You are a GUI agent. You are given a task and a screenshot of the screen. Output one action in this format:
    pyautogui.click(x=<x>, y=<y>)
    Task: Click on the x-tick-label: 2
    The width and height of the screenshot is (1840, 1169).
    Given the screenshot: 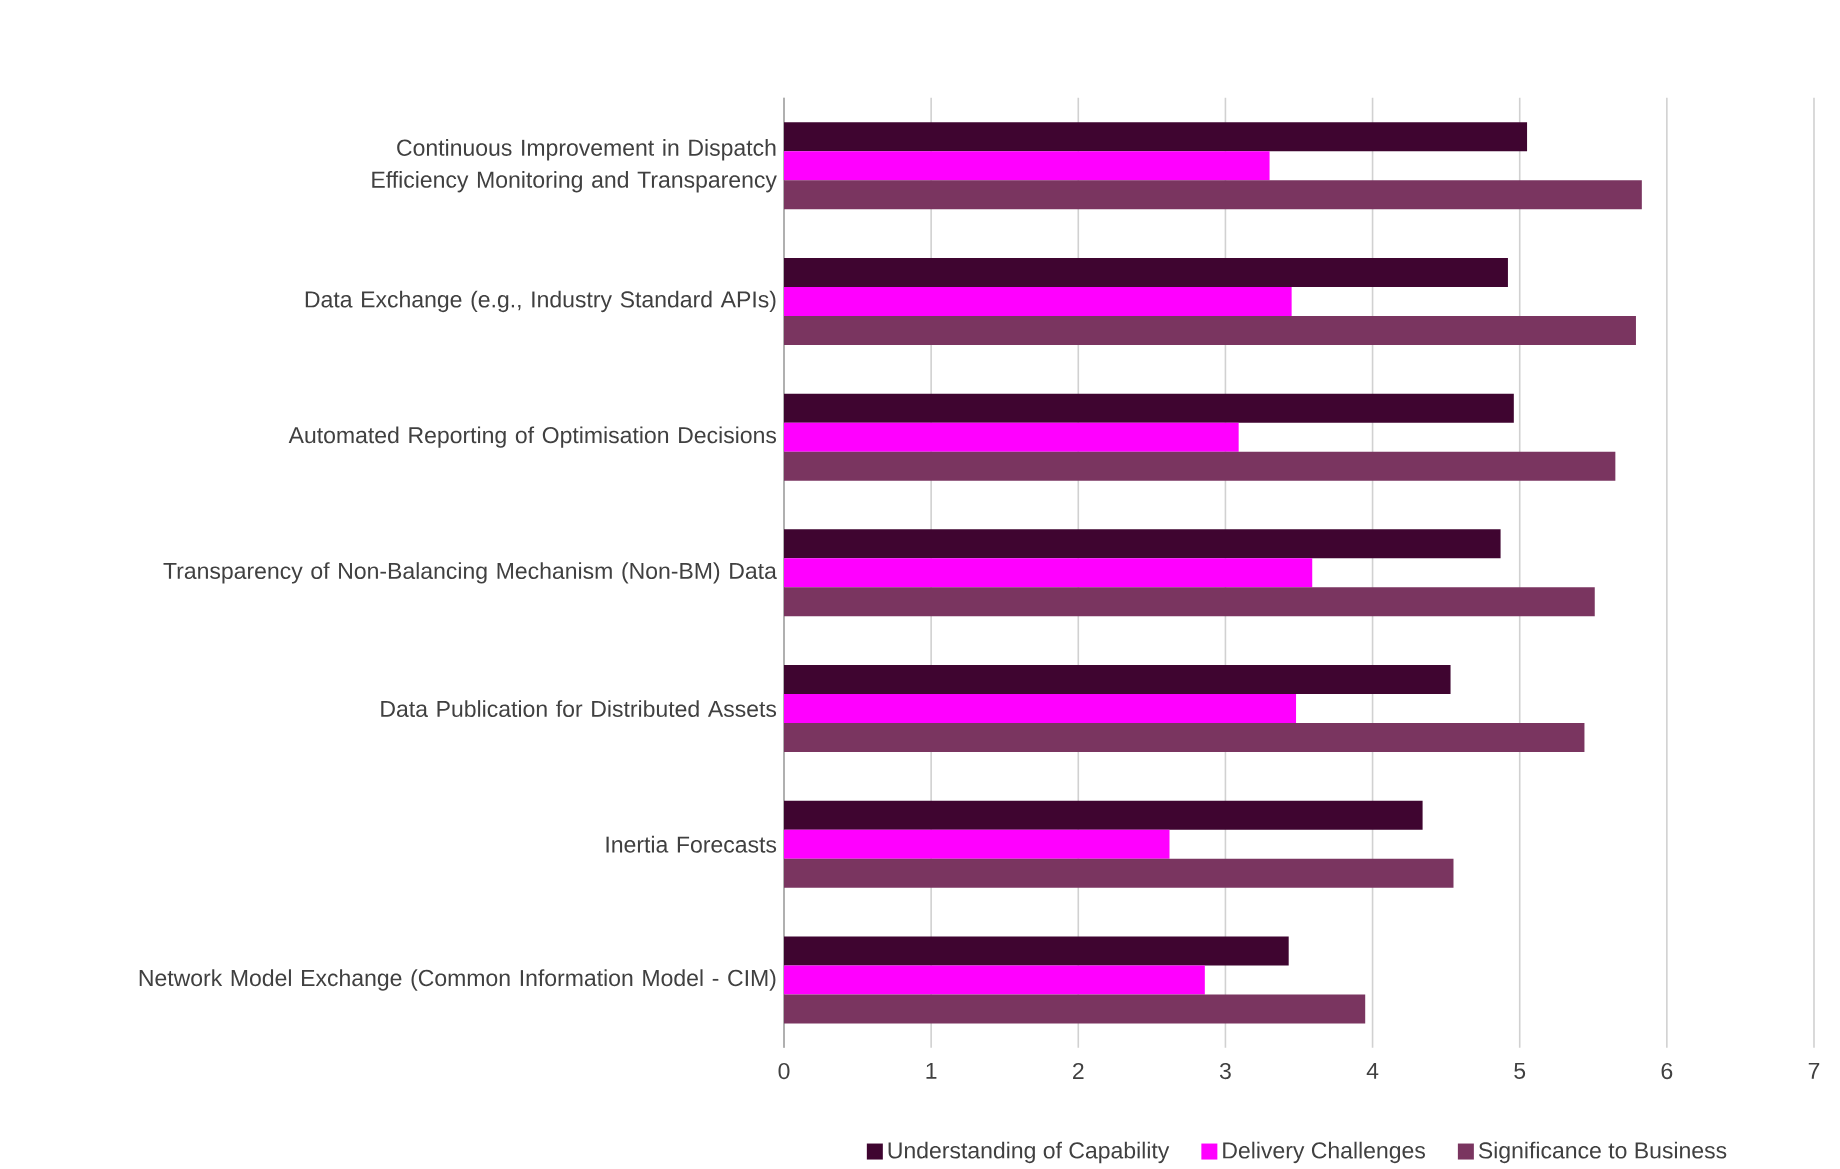 What is the action you would take?
    pyautogui.click(x=1078, y=1070)
    